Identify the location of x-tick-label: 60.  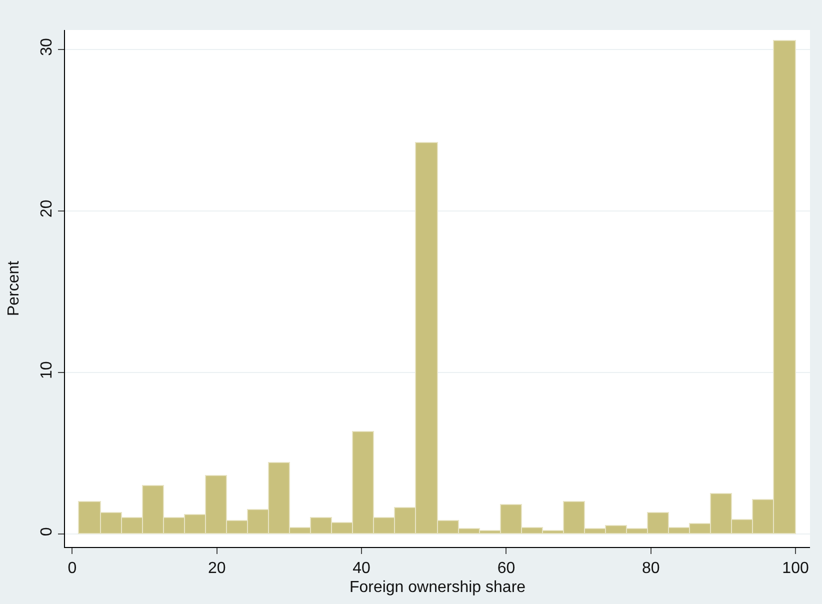
(506, 569).